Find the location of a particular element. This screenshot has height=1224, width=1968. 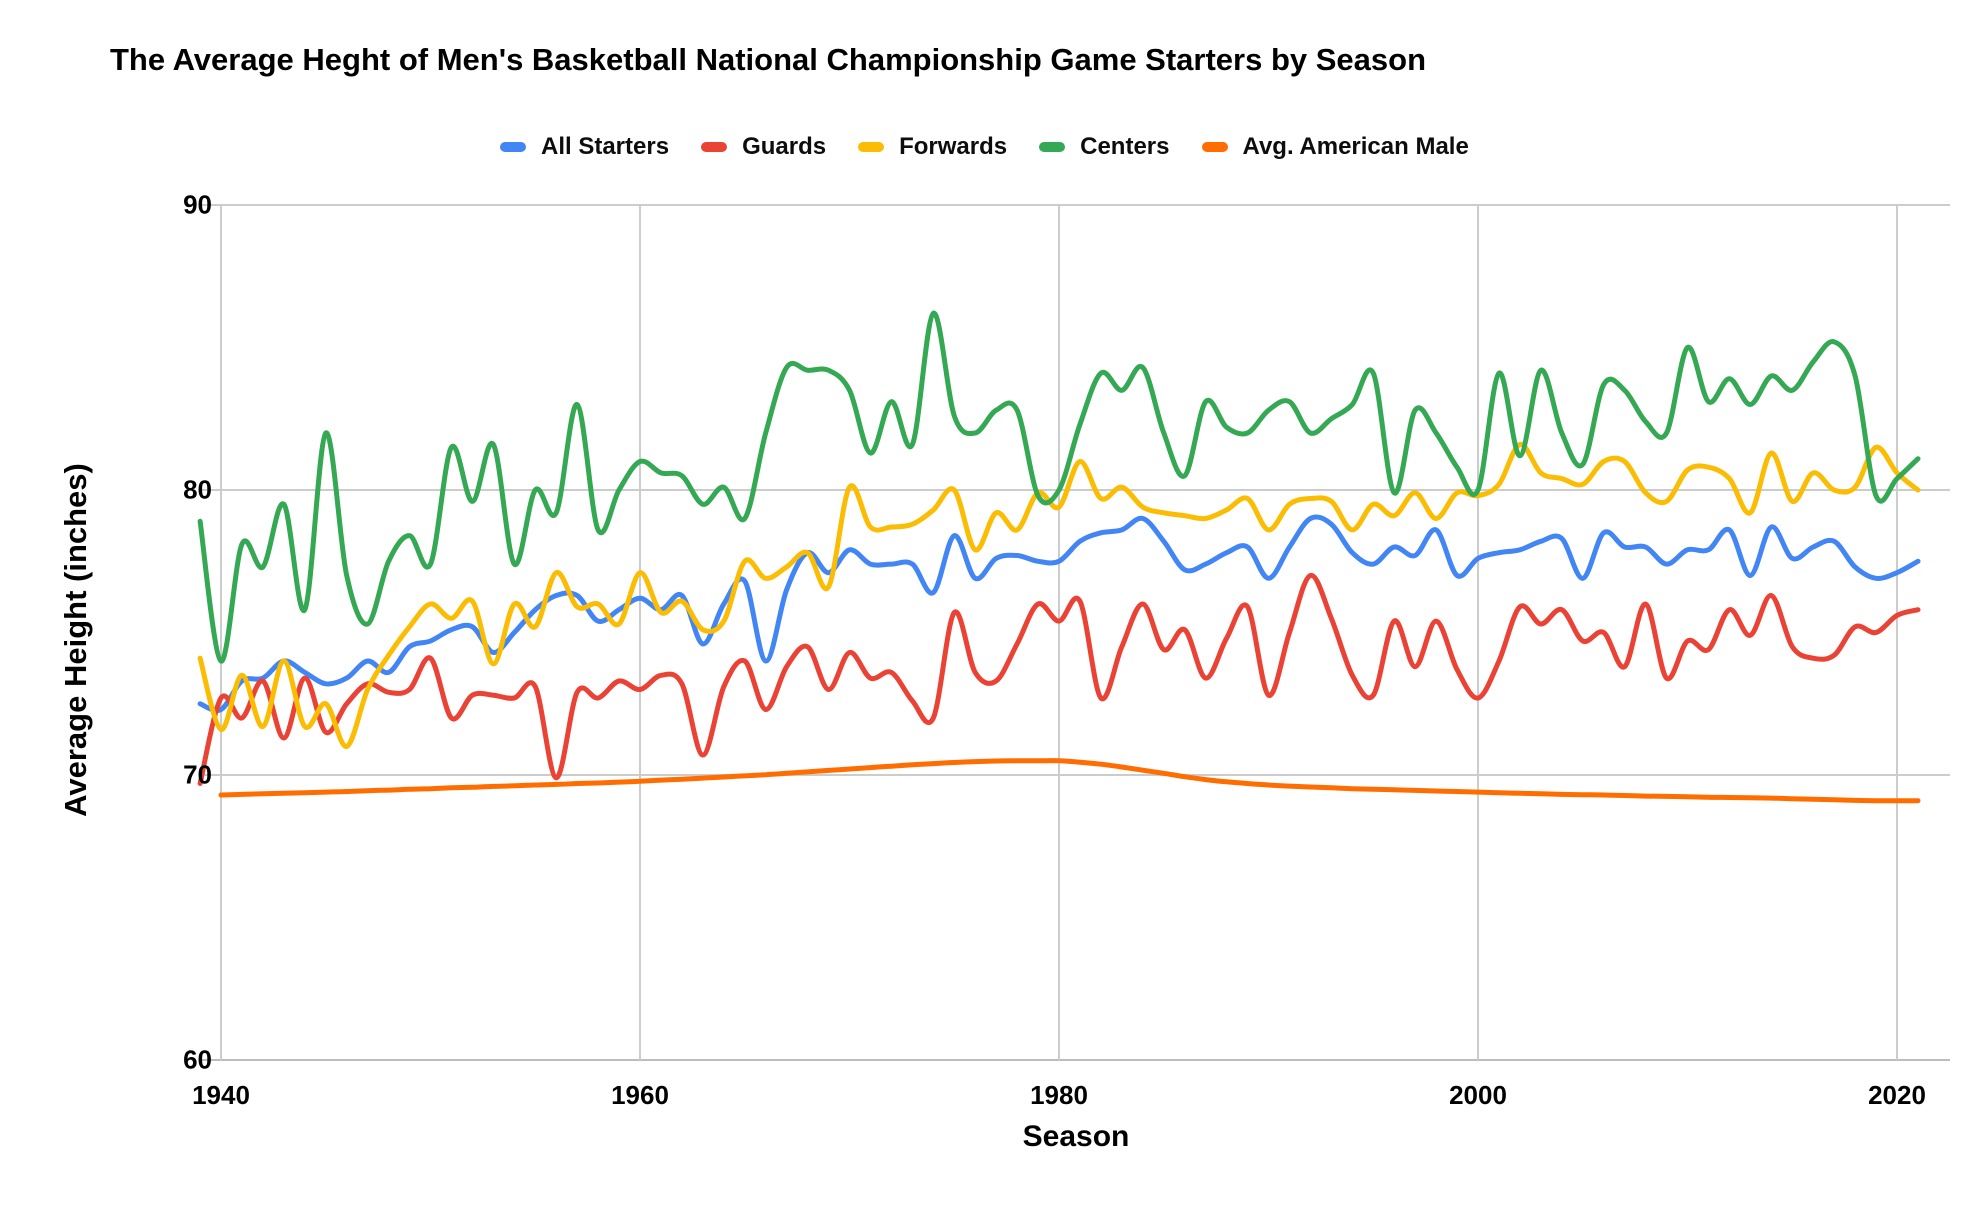

legend-item-centers: Centers is located at coordinates (1104, 147).